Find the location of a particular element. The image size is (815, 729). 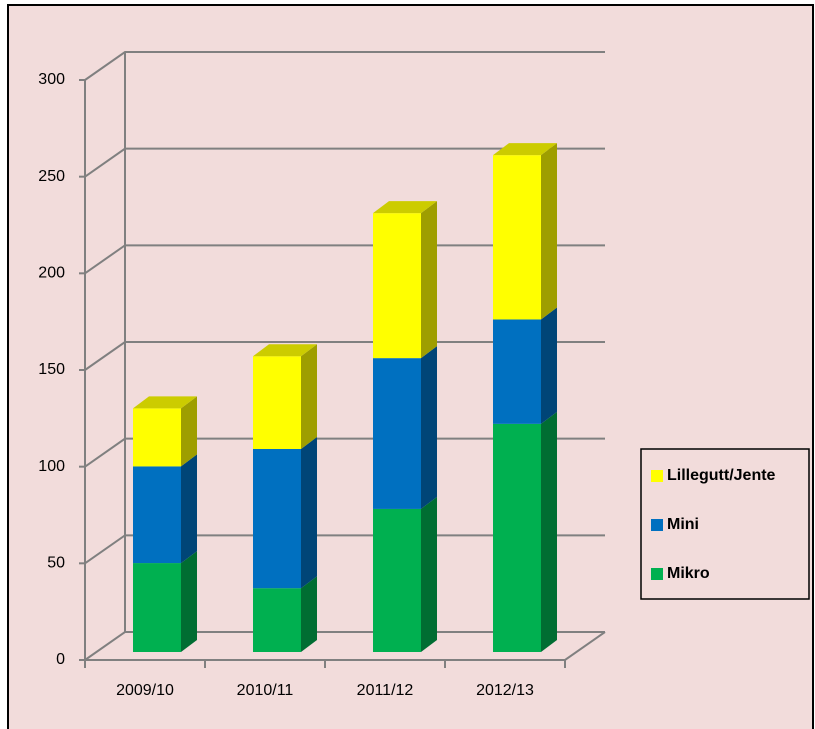

y-tick-label: 100 is located at coordinates (51, 466).